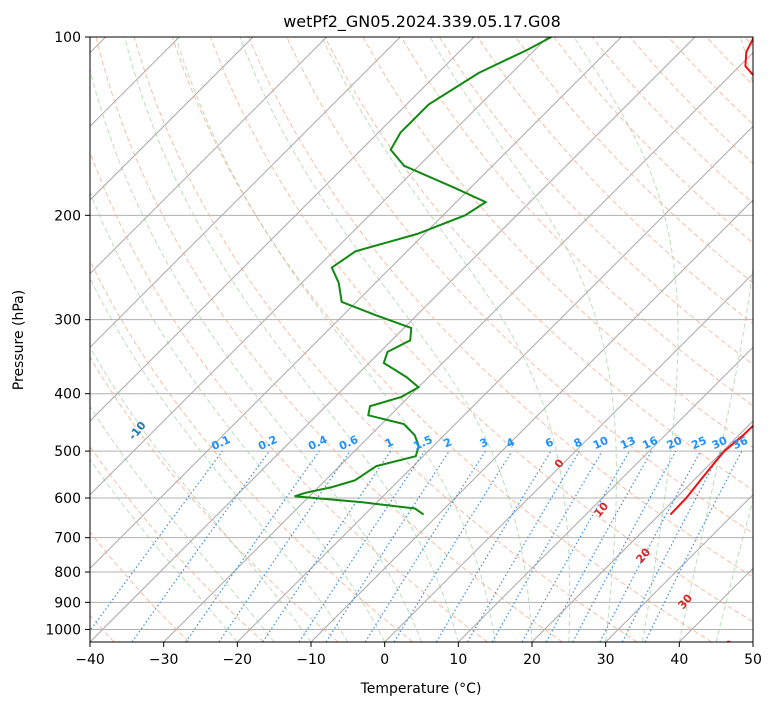 This screenshot has height=708, width=775. What do you see at coordinates (164, 660) in the screenshot?
I see `x-tick-label: −30` at bounding box center [164, 660].